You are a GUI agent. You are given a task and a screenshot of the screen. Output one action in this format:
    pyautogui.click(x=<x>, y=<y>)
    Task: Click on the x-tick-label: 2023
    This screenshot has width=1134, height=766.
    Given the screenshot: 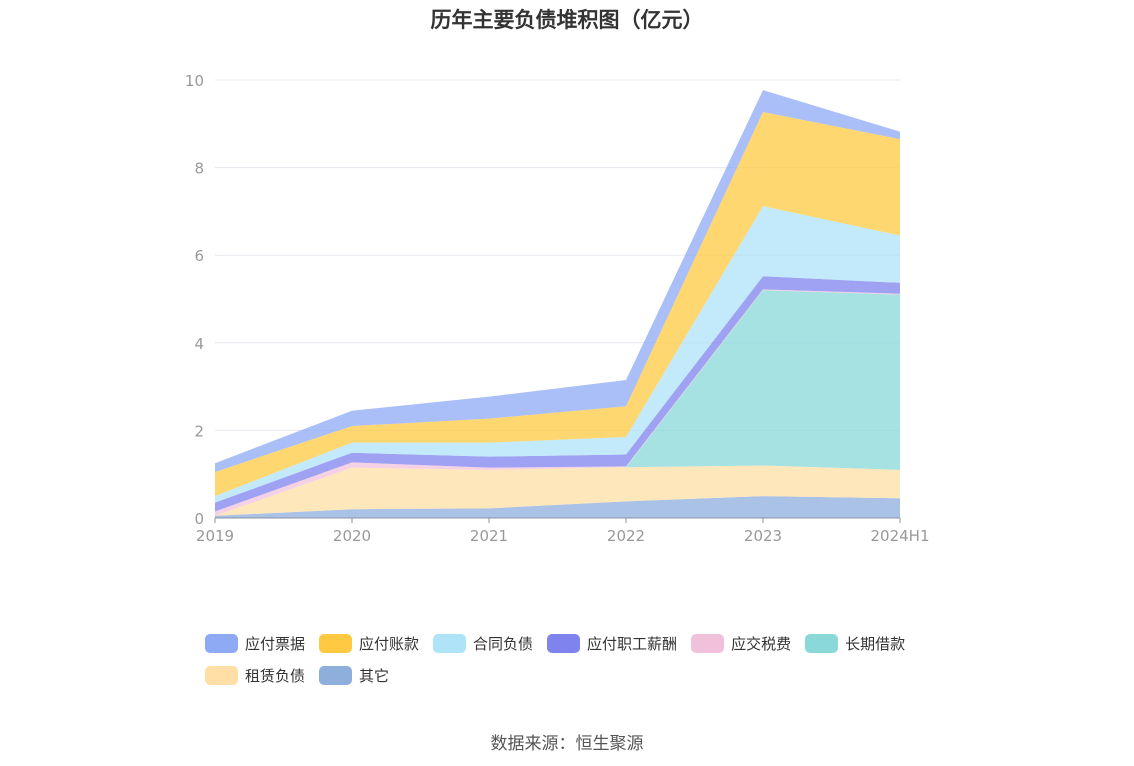 What is the action you would take?
    pyautogui.click(x=763, y=536)
    